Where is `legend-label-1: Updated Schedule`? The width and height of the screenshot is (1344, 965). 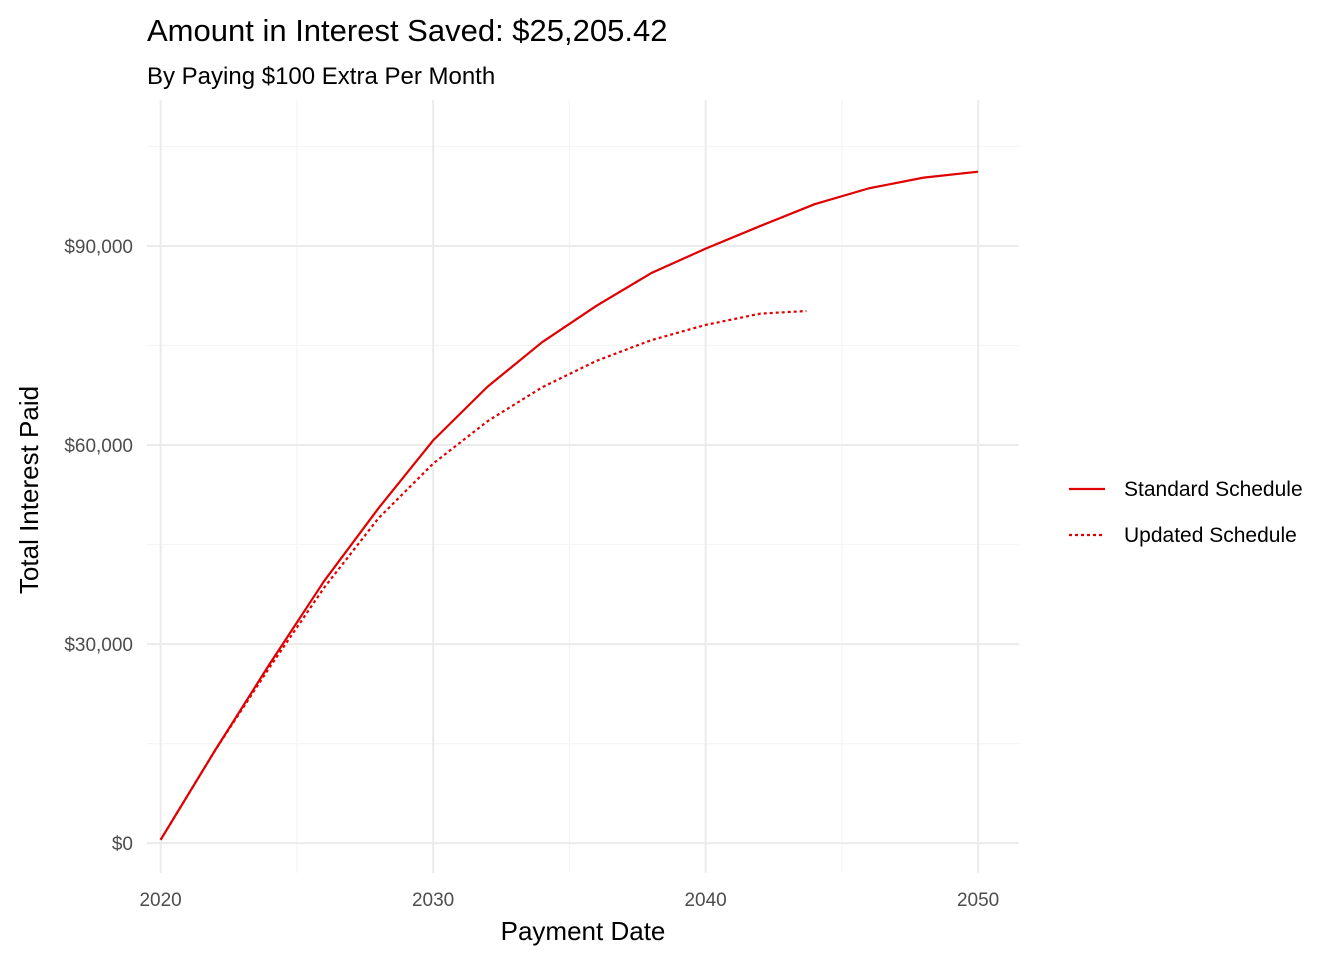
legend-label-1: Updated Schedule is located at coordinates (1210, 535).